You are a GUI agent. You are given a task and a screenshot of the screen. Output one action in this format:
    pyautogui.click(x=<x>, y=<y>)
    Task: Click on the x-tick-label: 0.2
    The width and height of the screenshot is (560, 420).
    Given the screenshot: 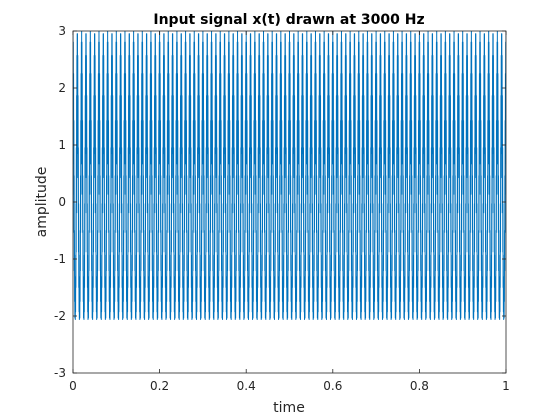 What is the action you would take?
    pyautogui.click(x=159, y=386)
    